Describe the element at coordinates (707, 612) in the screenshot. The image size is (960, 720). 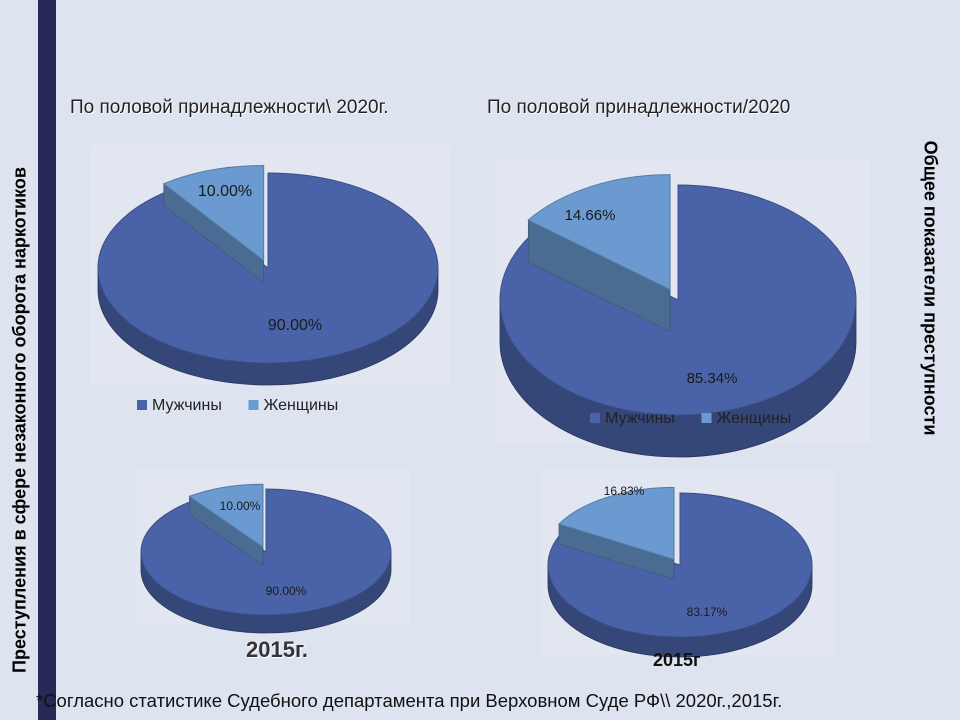
I see `pie4-label-1: 83.17%` at that location.